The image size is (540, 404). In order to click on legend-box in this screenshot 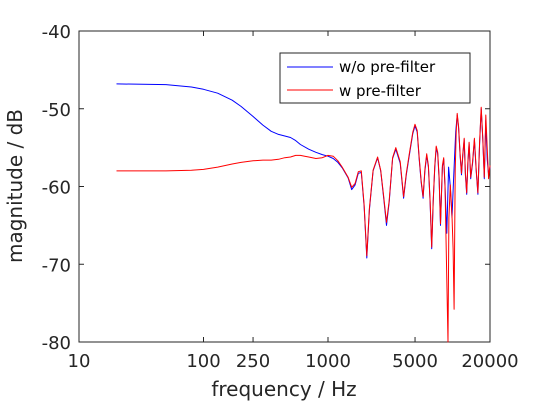, I will do `click(375, 78)`.